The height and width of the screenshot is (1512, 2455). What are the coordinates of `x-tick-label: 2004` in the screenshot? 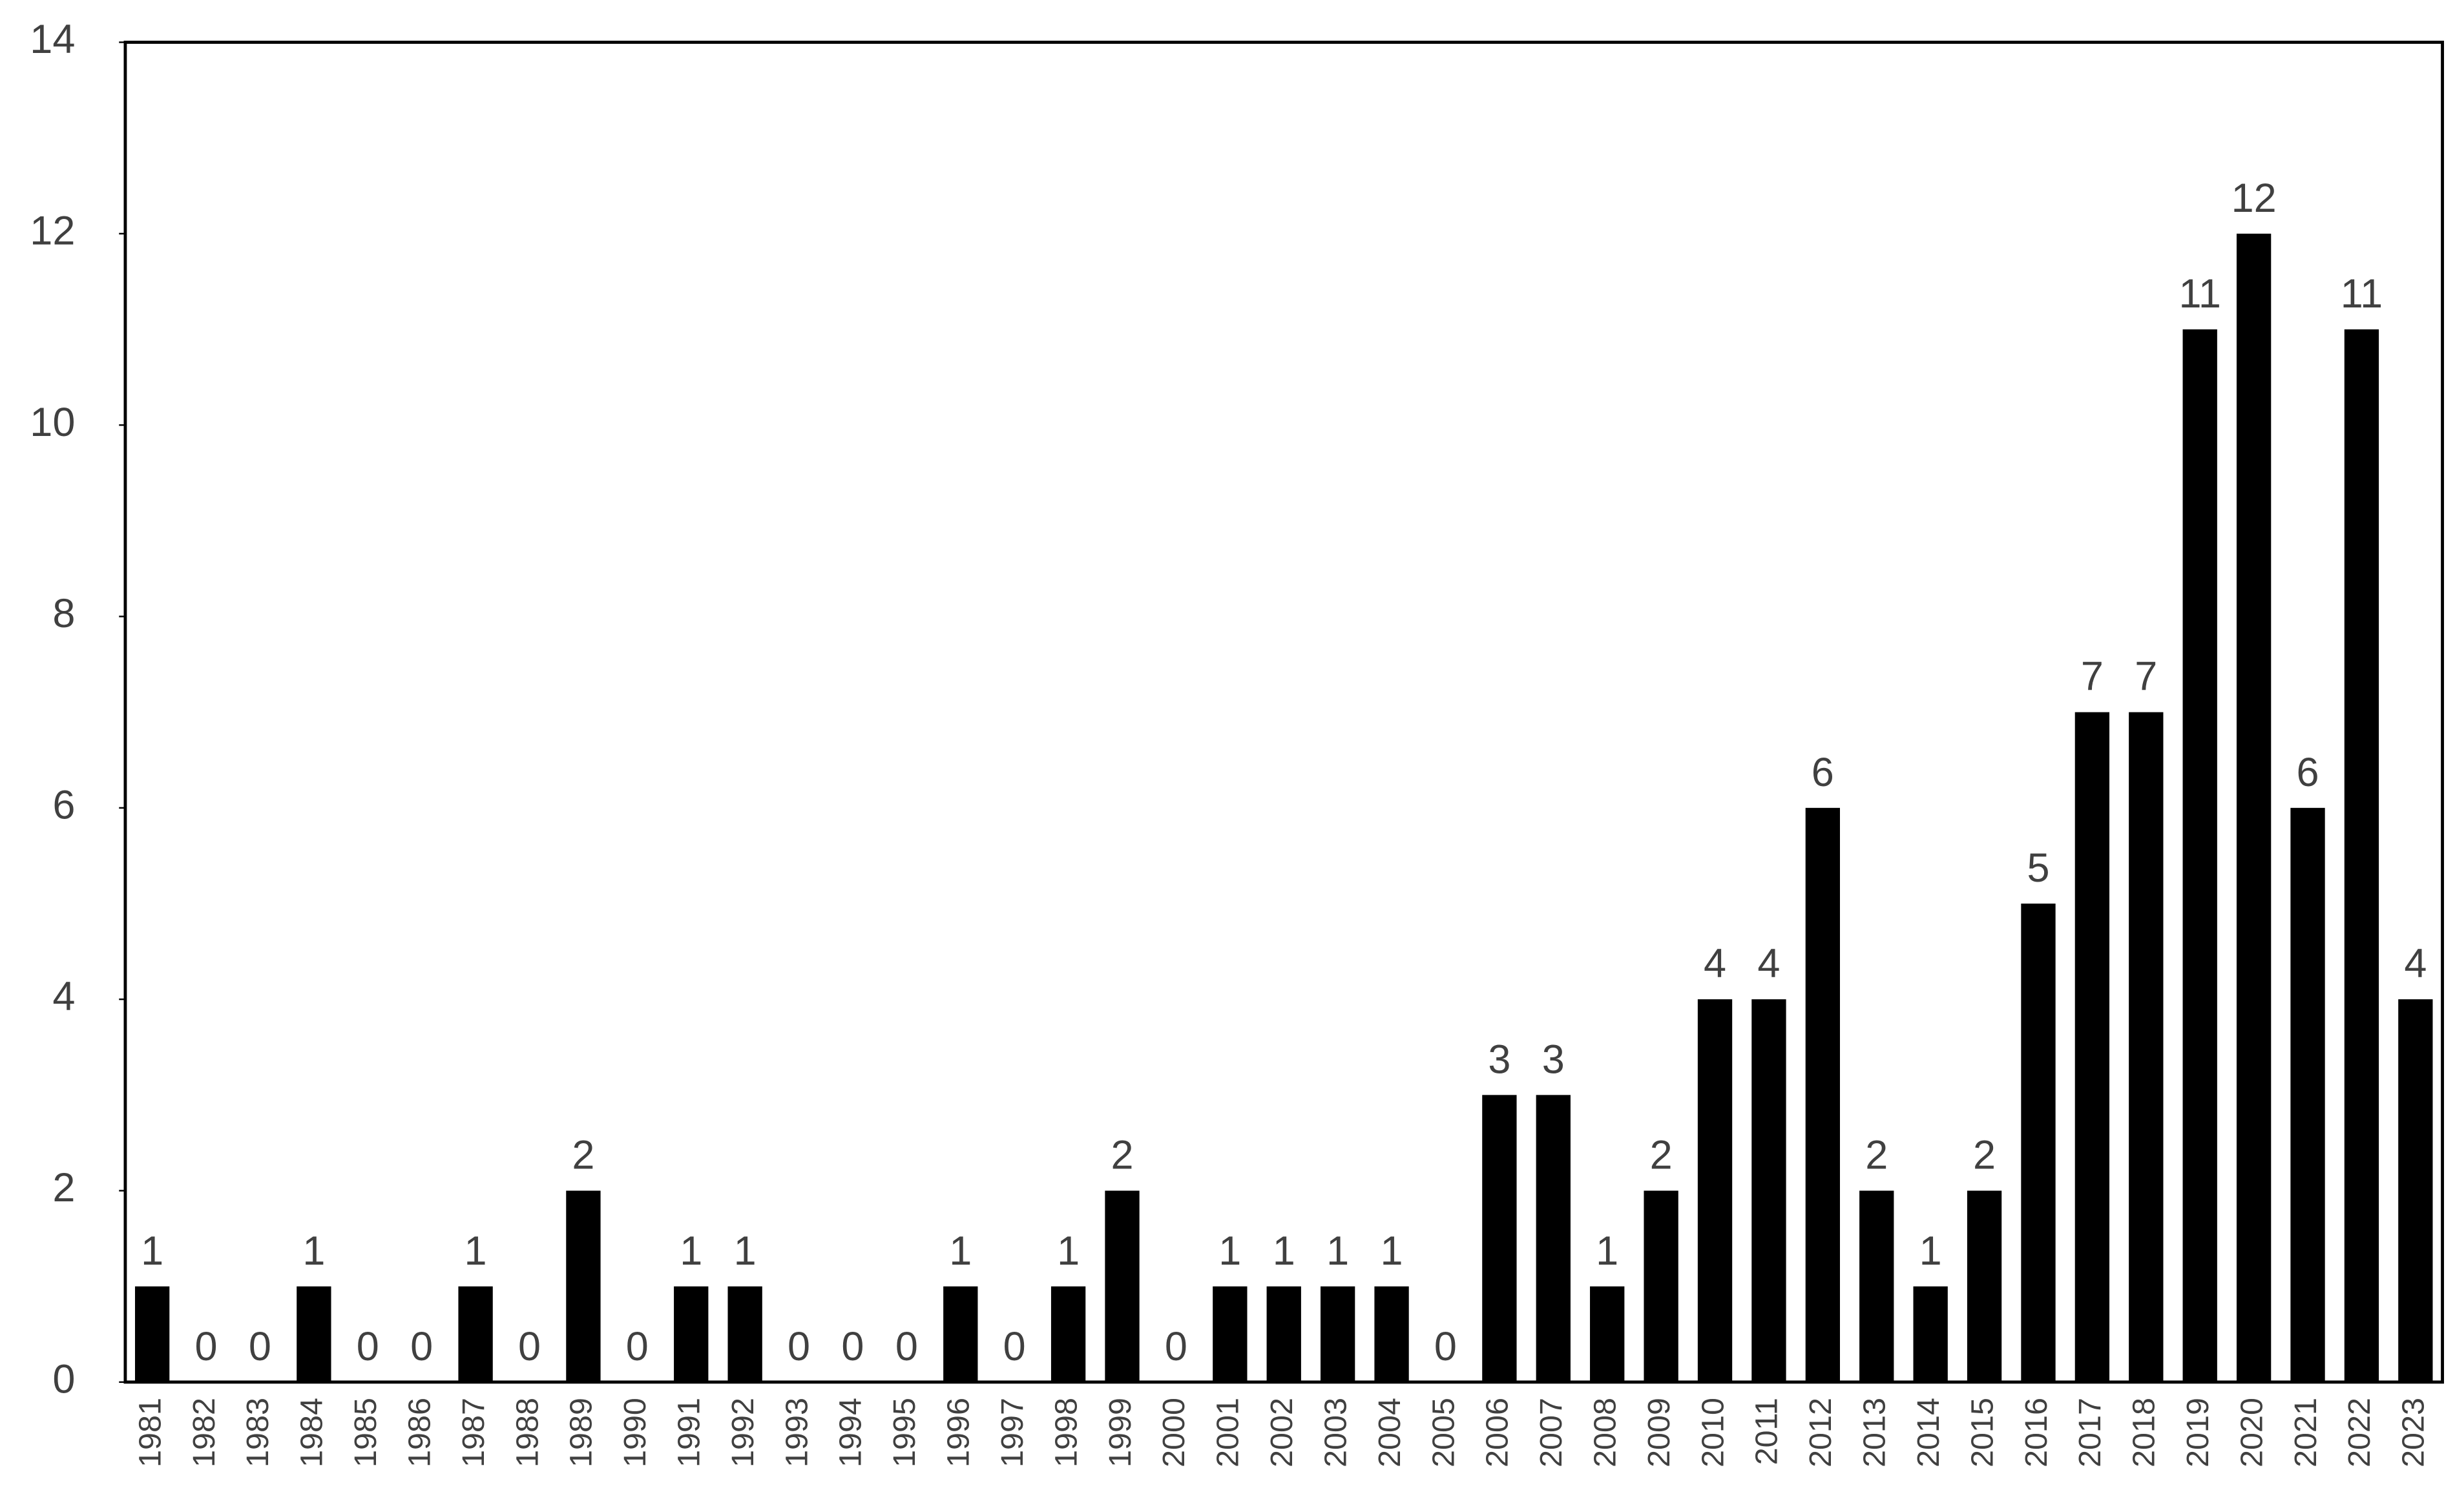 It's located at (1389, 1432).